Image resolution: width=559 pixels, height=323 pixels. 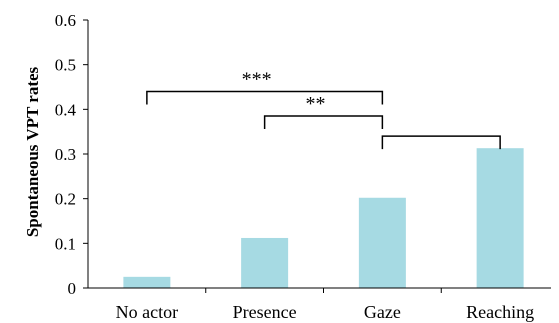 What do you see at coordinates (382, 242) in the screenshot?
I see `bar-gaze` at bounding box center [382, 242].